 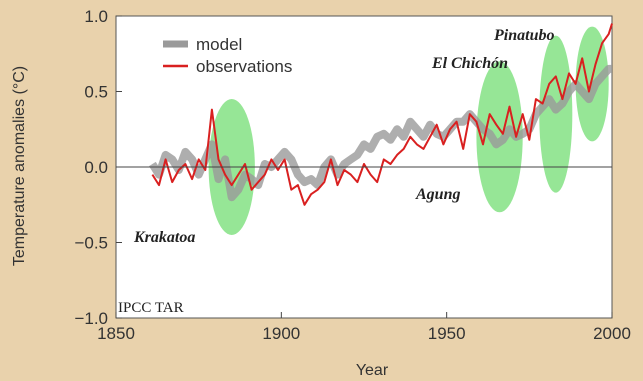 I want to click on y-tick-label-1: −0.5, so click(x=91, y=243).